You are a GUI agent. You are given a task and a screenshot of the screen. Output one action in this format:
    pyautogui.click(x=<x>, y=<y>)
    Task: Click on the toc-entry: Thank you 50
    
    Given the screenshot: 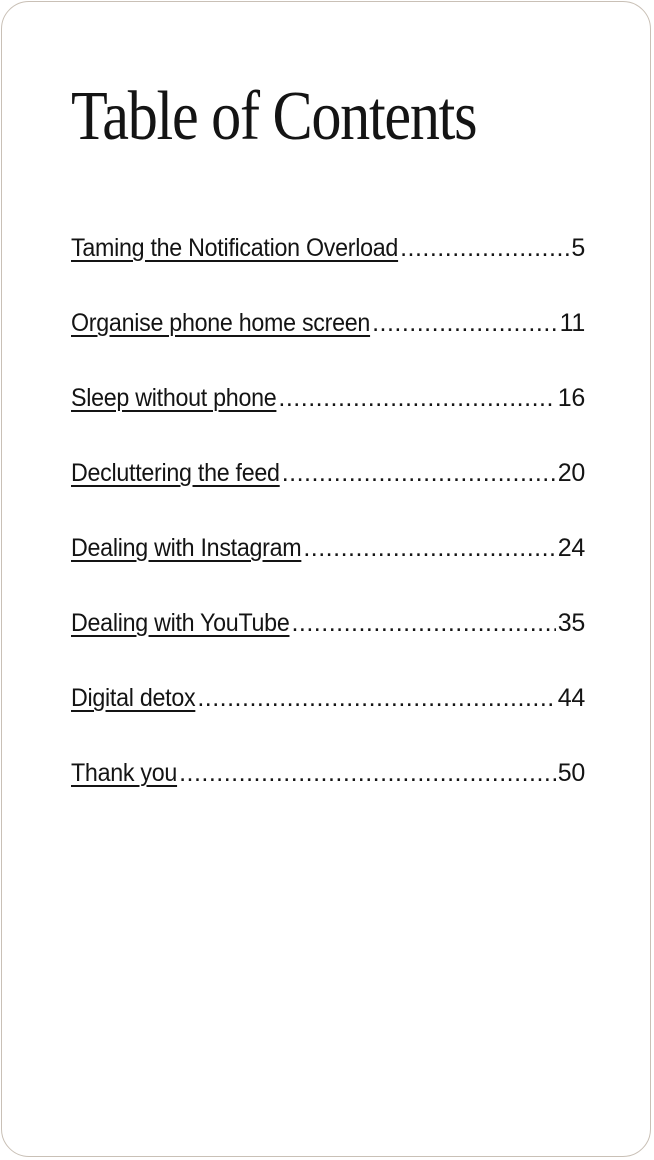 What is the action you would take?
    pyautogui.click(x=328, y=792)
    